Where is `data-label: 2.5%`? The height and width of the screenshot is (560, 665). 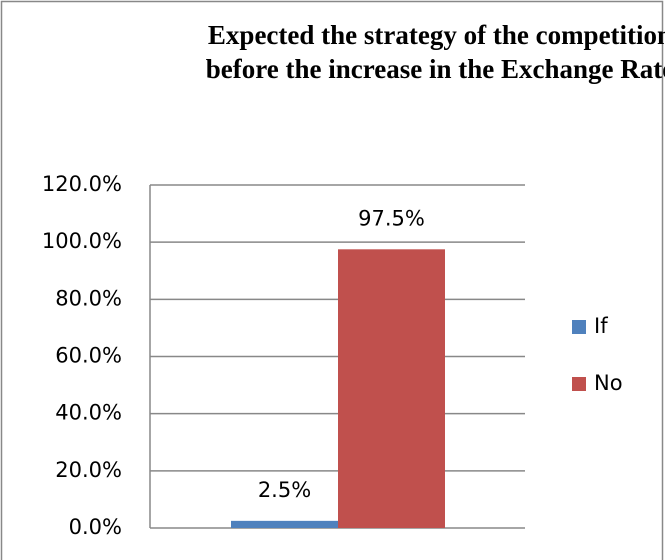 data-label: 2.5% is located at coordinates (284, 490).